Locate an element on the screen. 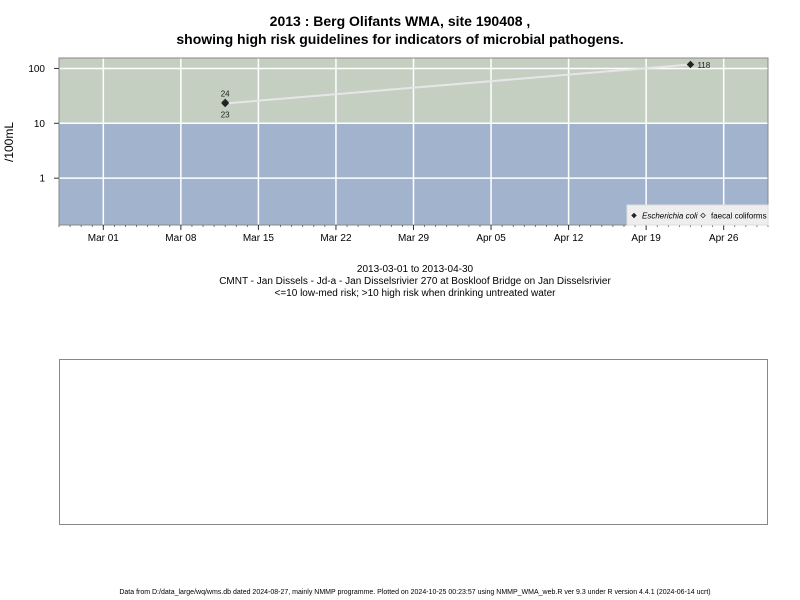  chart-title: 2013 : Berg Olifants WMA, site 190408 , is located at coordinates (400, 21).